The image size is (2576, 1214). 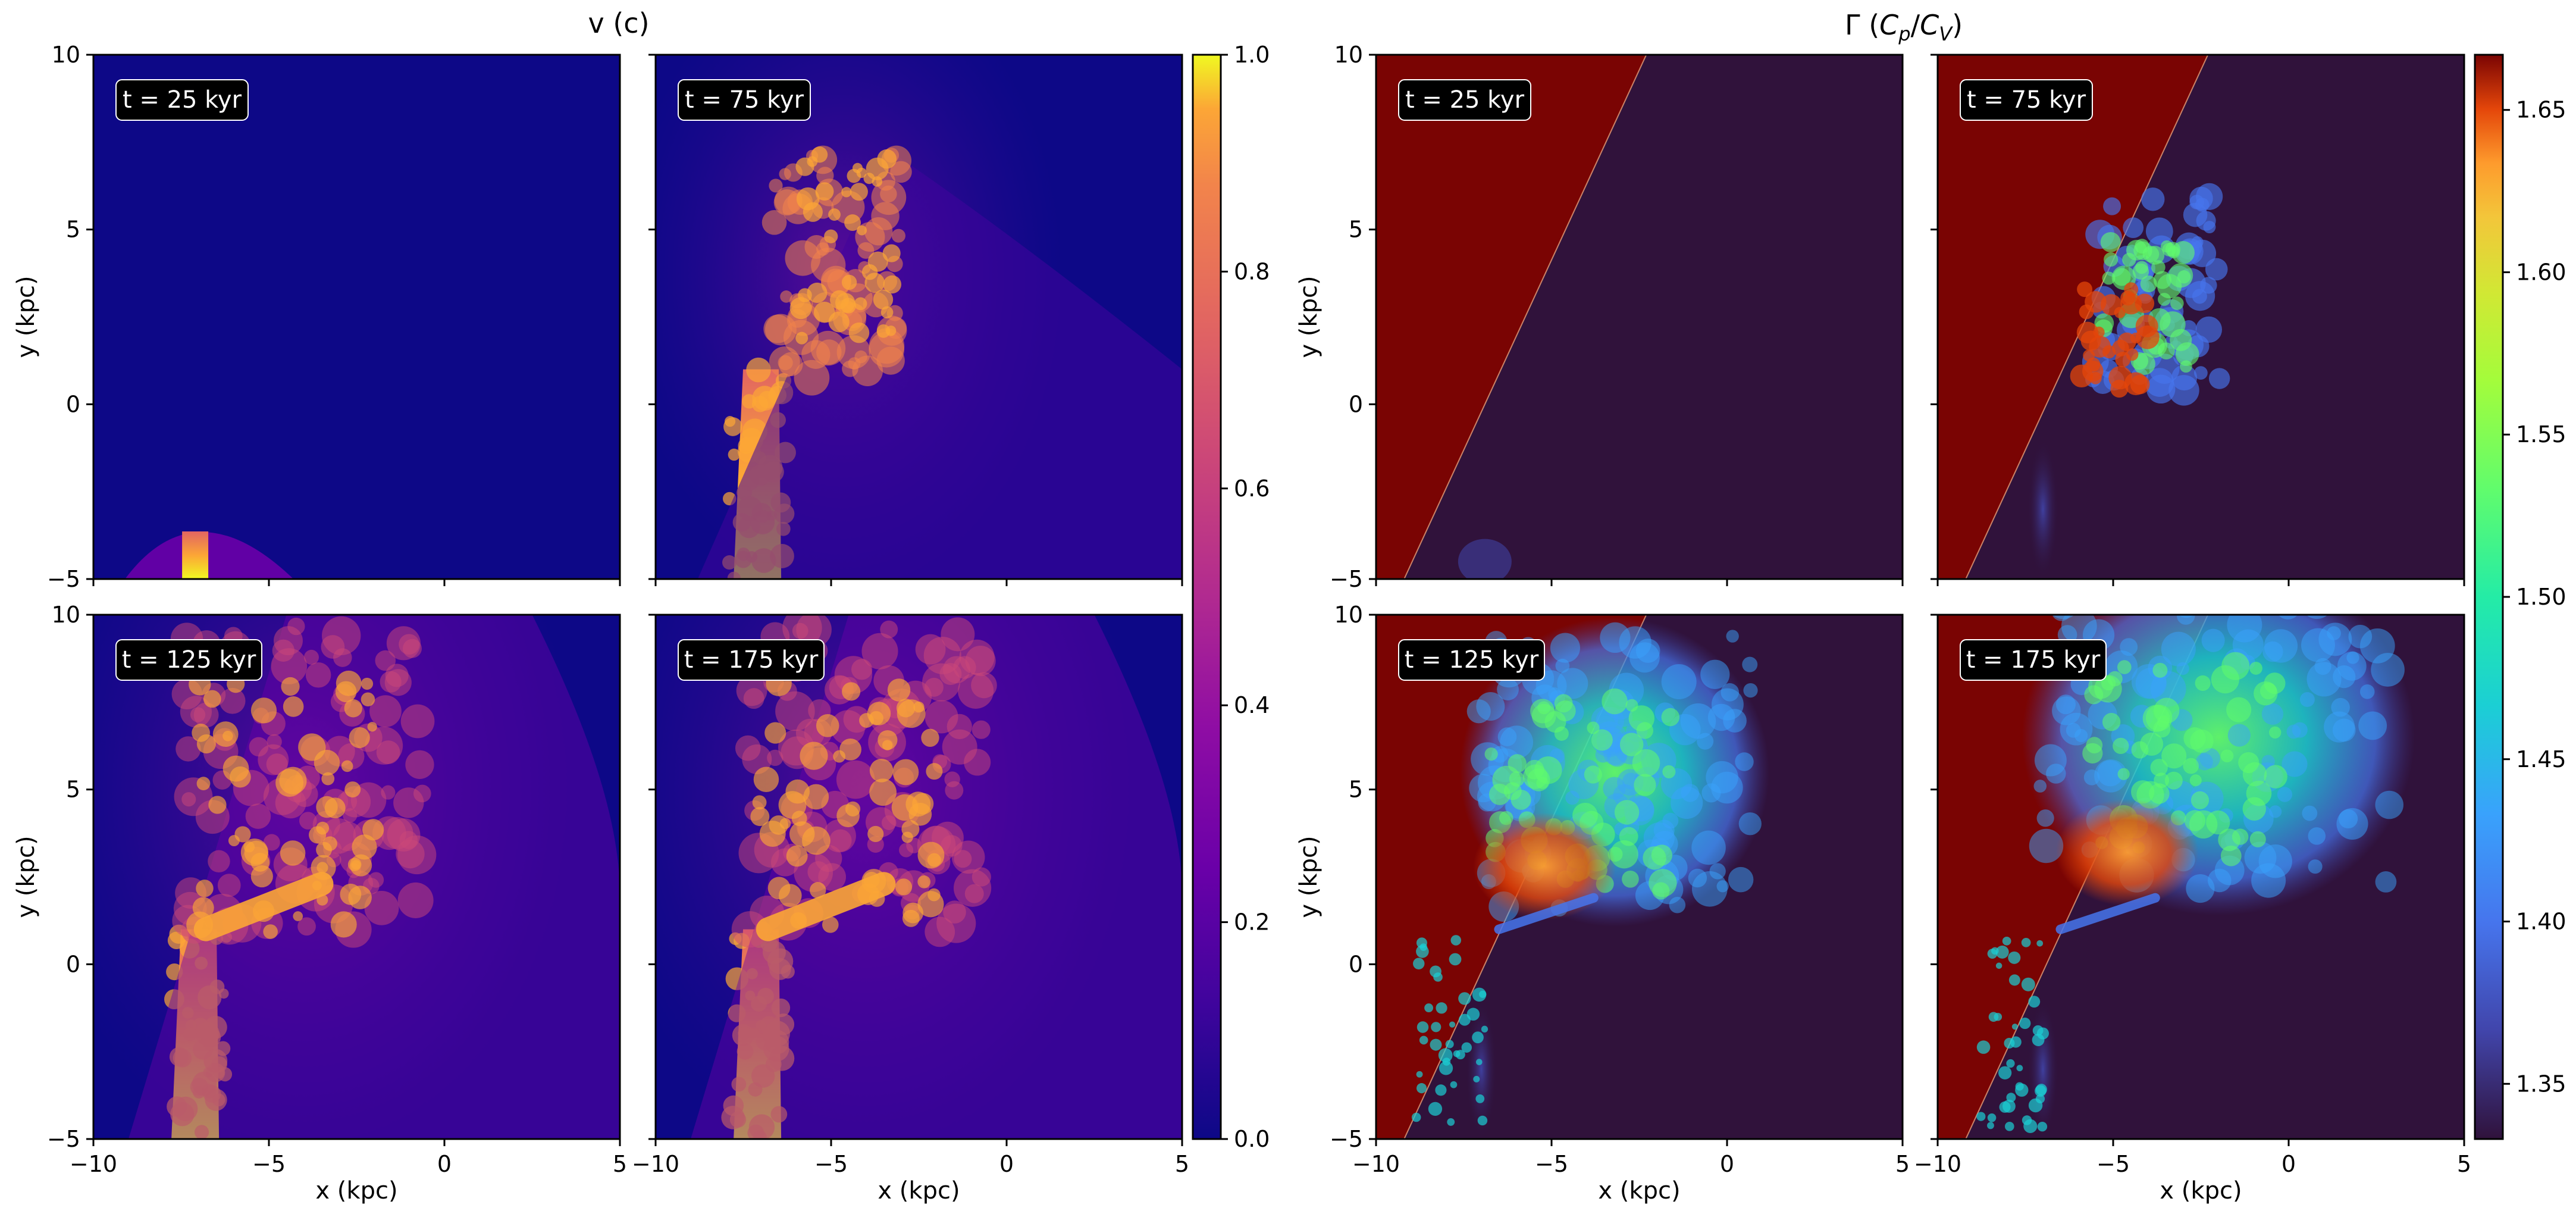 What do you see at coordinates (2198, 320) in the screenshot?
I see `gamma-panel-75kyr: t = 75 kyr` at bounding box center [2198, 320].